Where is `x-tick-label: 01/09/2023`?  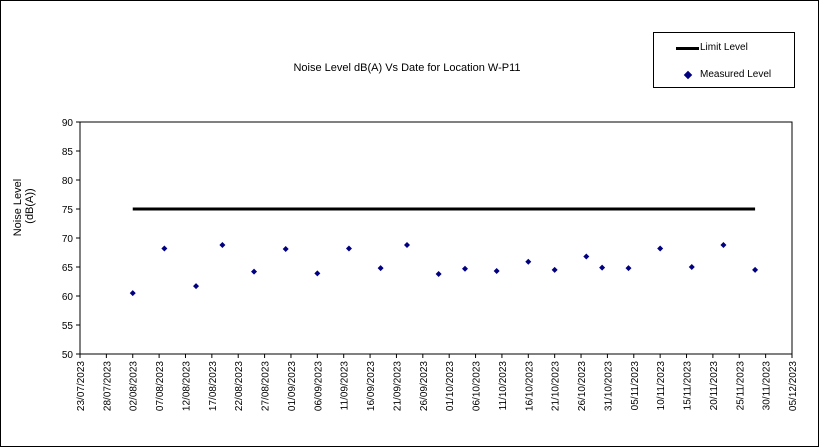 x-tick-label: 01/09/2023 is located at coordinates (292, 386).